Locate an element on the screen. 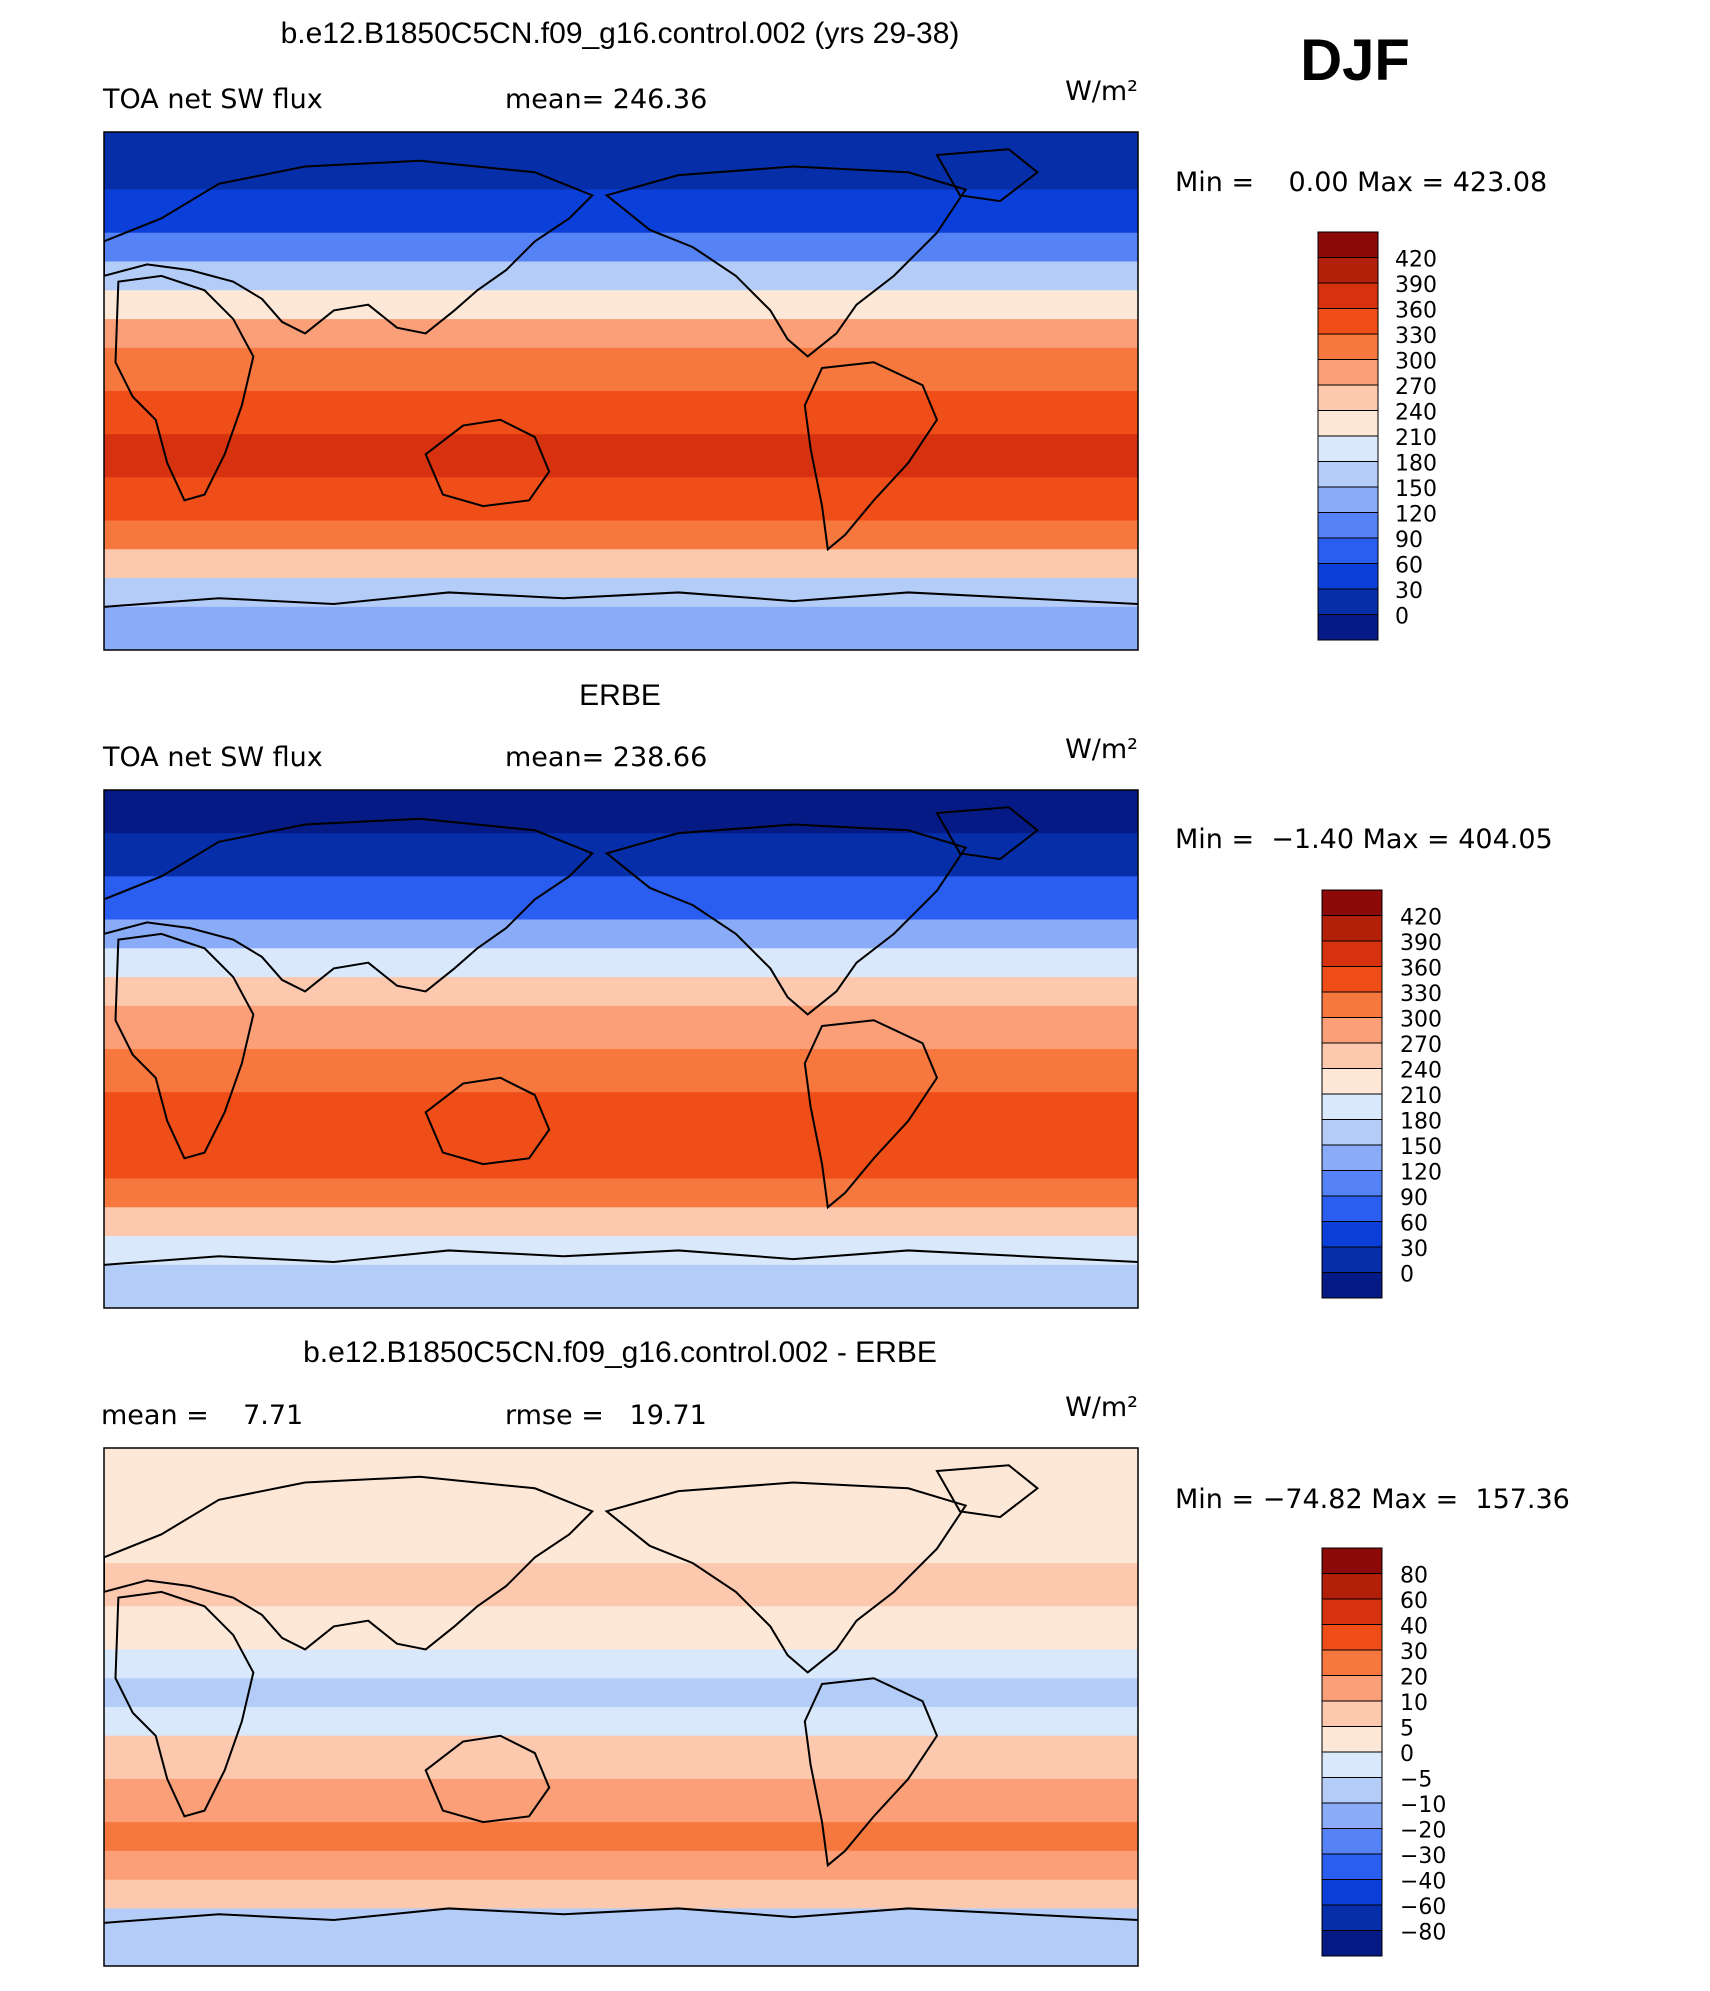 The width and height of the screenshot is (1710, 1991). colorbar-tick-label: 420 is located at coordinates (1421, 918).